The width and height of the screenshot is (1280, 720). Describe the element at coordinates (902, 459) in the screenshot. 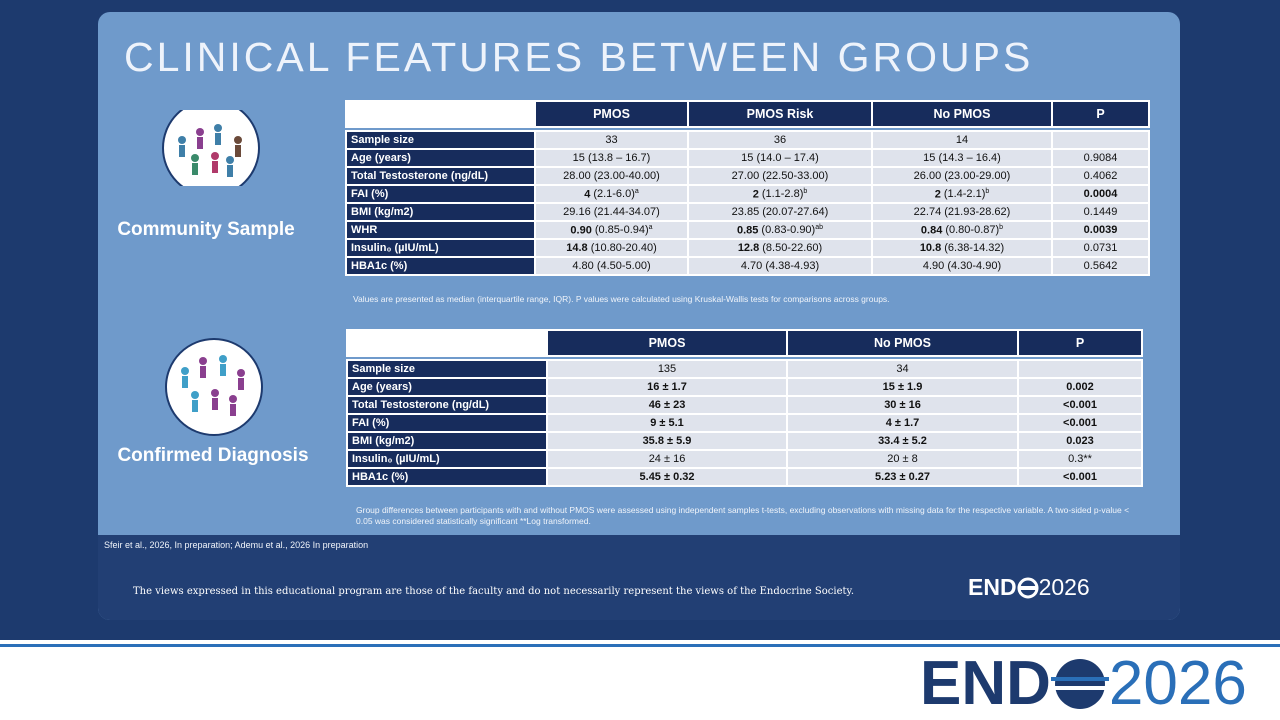

I see `cell: 20 ± 8` at that location.